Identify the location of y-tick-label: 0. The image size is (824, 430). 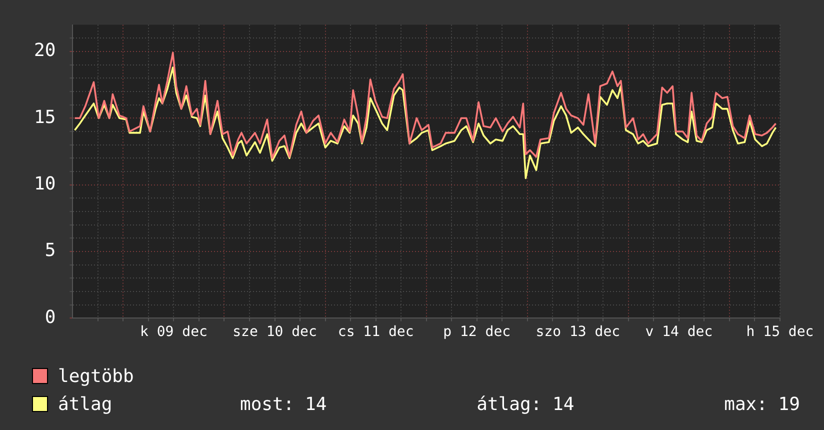
(50, 317).